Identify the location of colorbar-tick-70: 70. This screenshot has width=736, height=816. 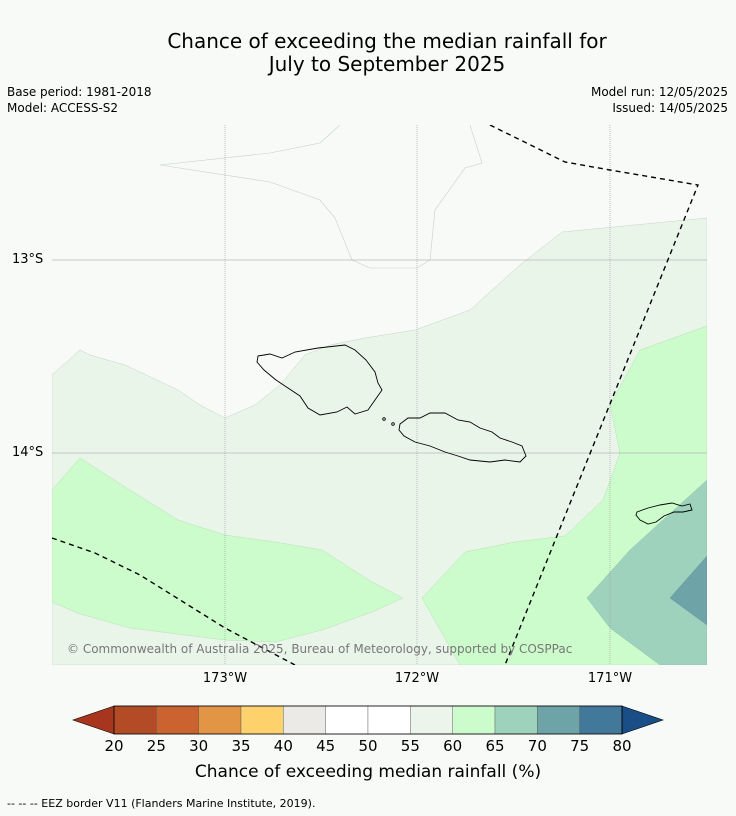
(537, 746).